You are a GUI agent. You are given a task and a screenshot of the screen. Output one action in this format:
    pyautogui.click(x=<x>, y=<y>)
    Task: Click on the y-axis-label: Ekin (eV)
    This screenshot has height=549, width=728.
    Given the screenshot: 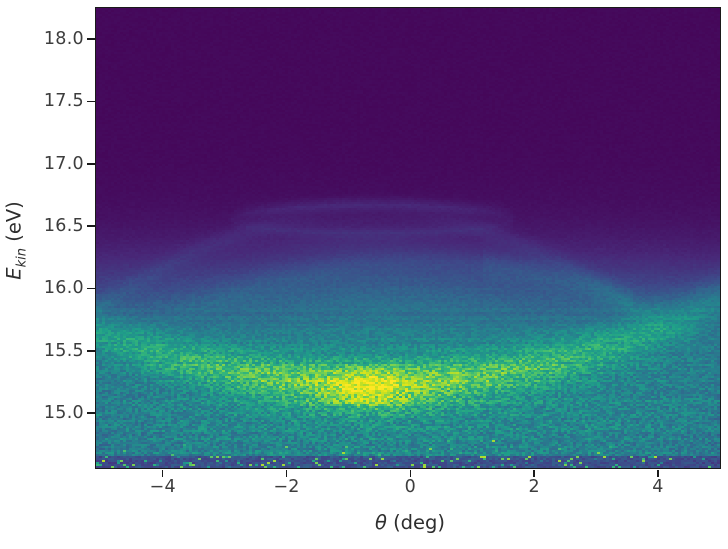 What is the action you would take?
    pyautogui.click(x=16, y=240)
    